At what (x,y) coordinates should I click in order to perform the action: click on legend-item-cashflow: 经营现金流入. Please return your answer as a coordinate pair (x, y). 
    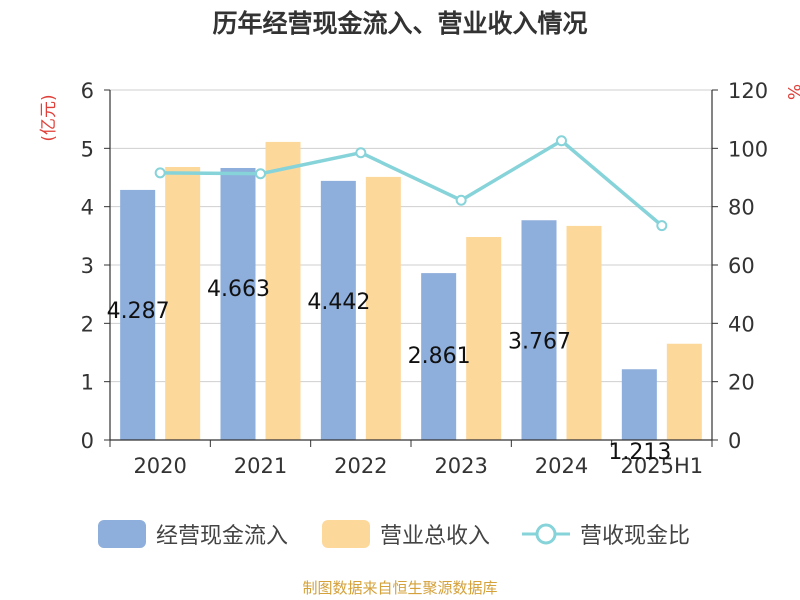
    Looking at the image, I should click on (193, 534).